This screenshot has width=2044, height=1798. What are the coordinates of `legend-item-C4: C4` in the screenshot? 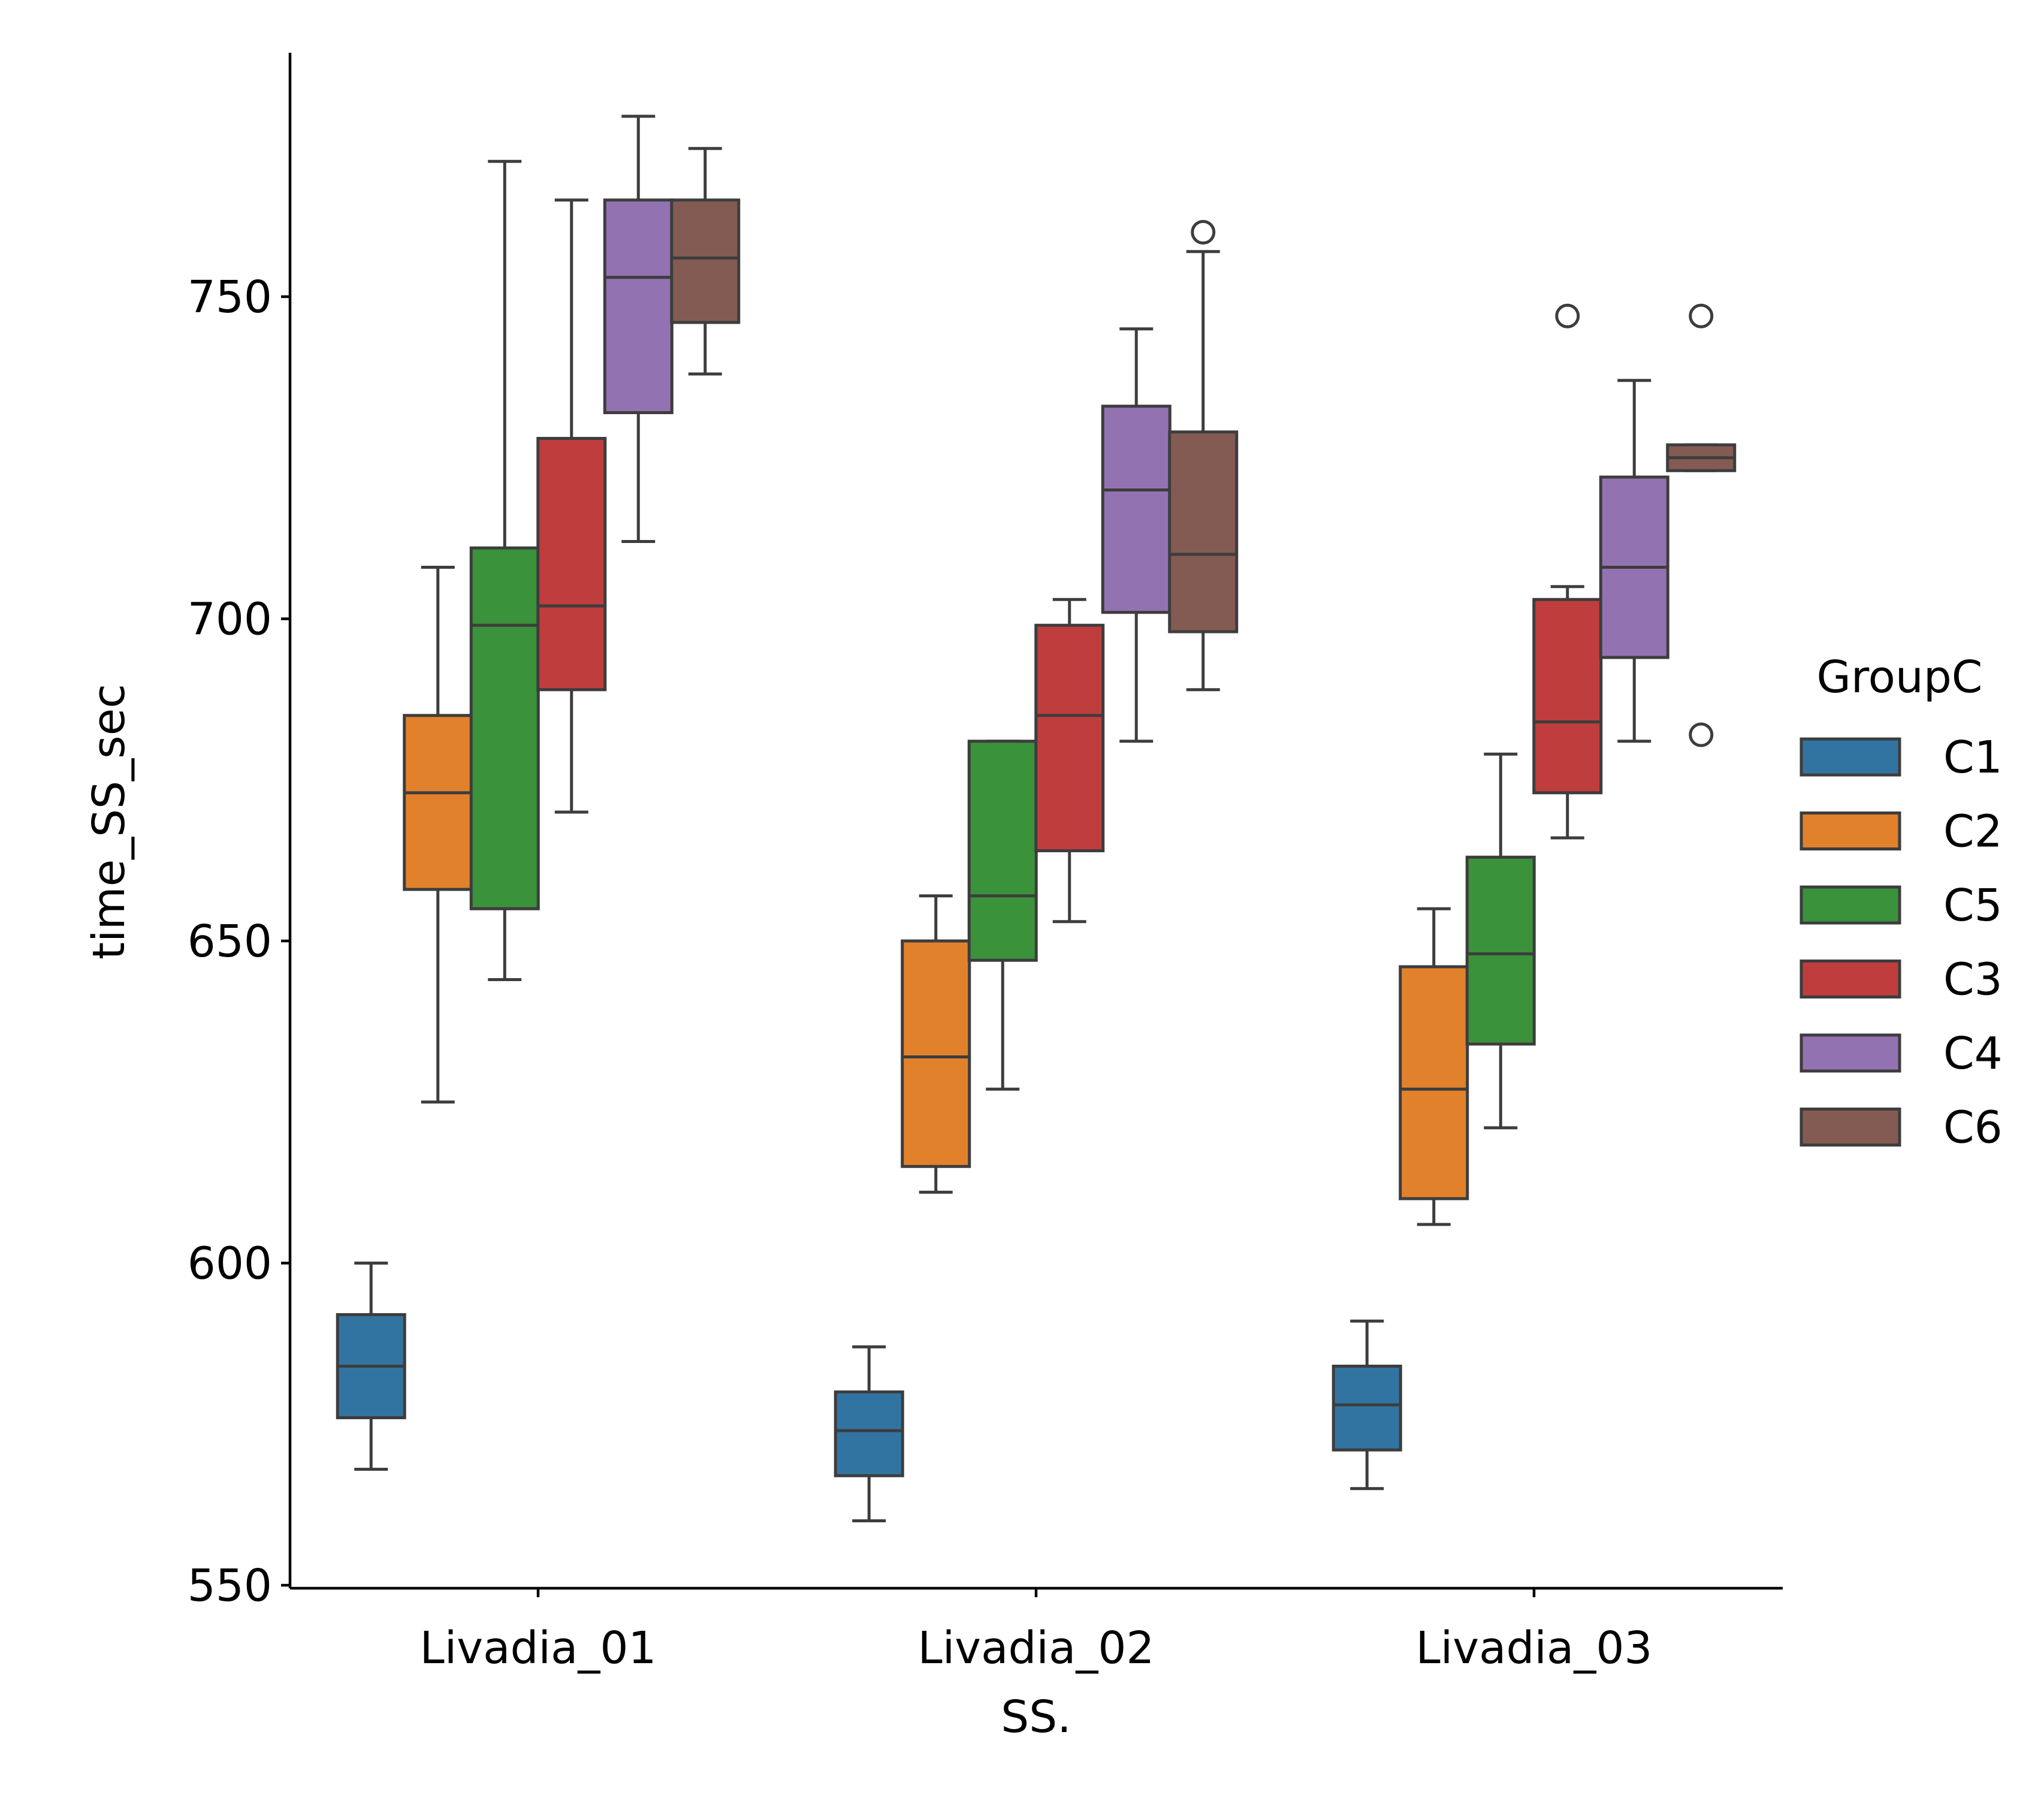 It's located at (1902, 1053).